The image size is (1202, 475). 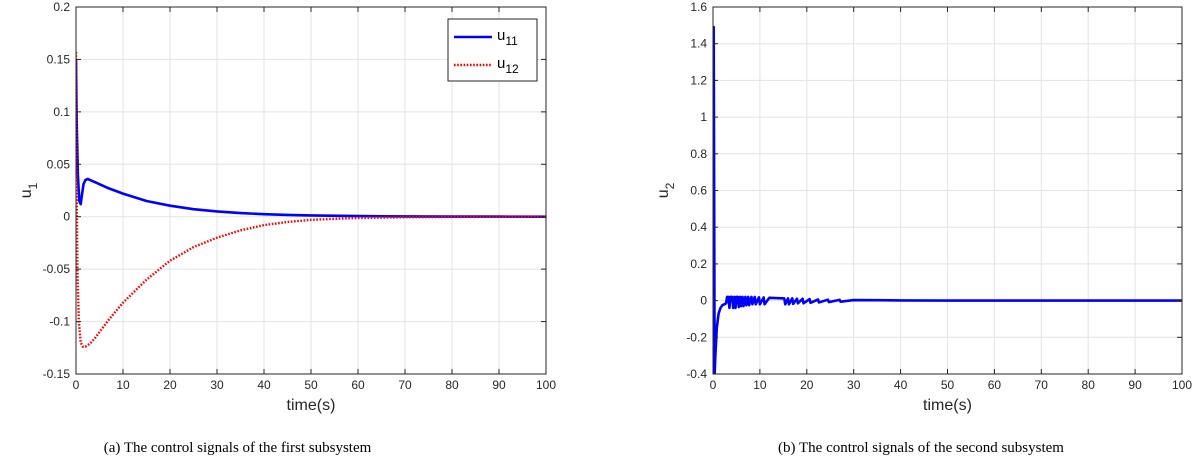 I want to click on y-axis-label: u2, so click(x=666, y=190).